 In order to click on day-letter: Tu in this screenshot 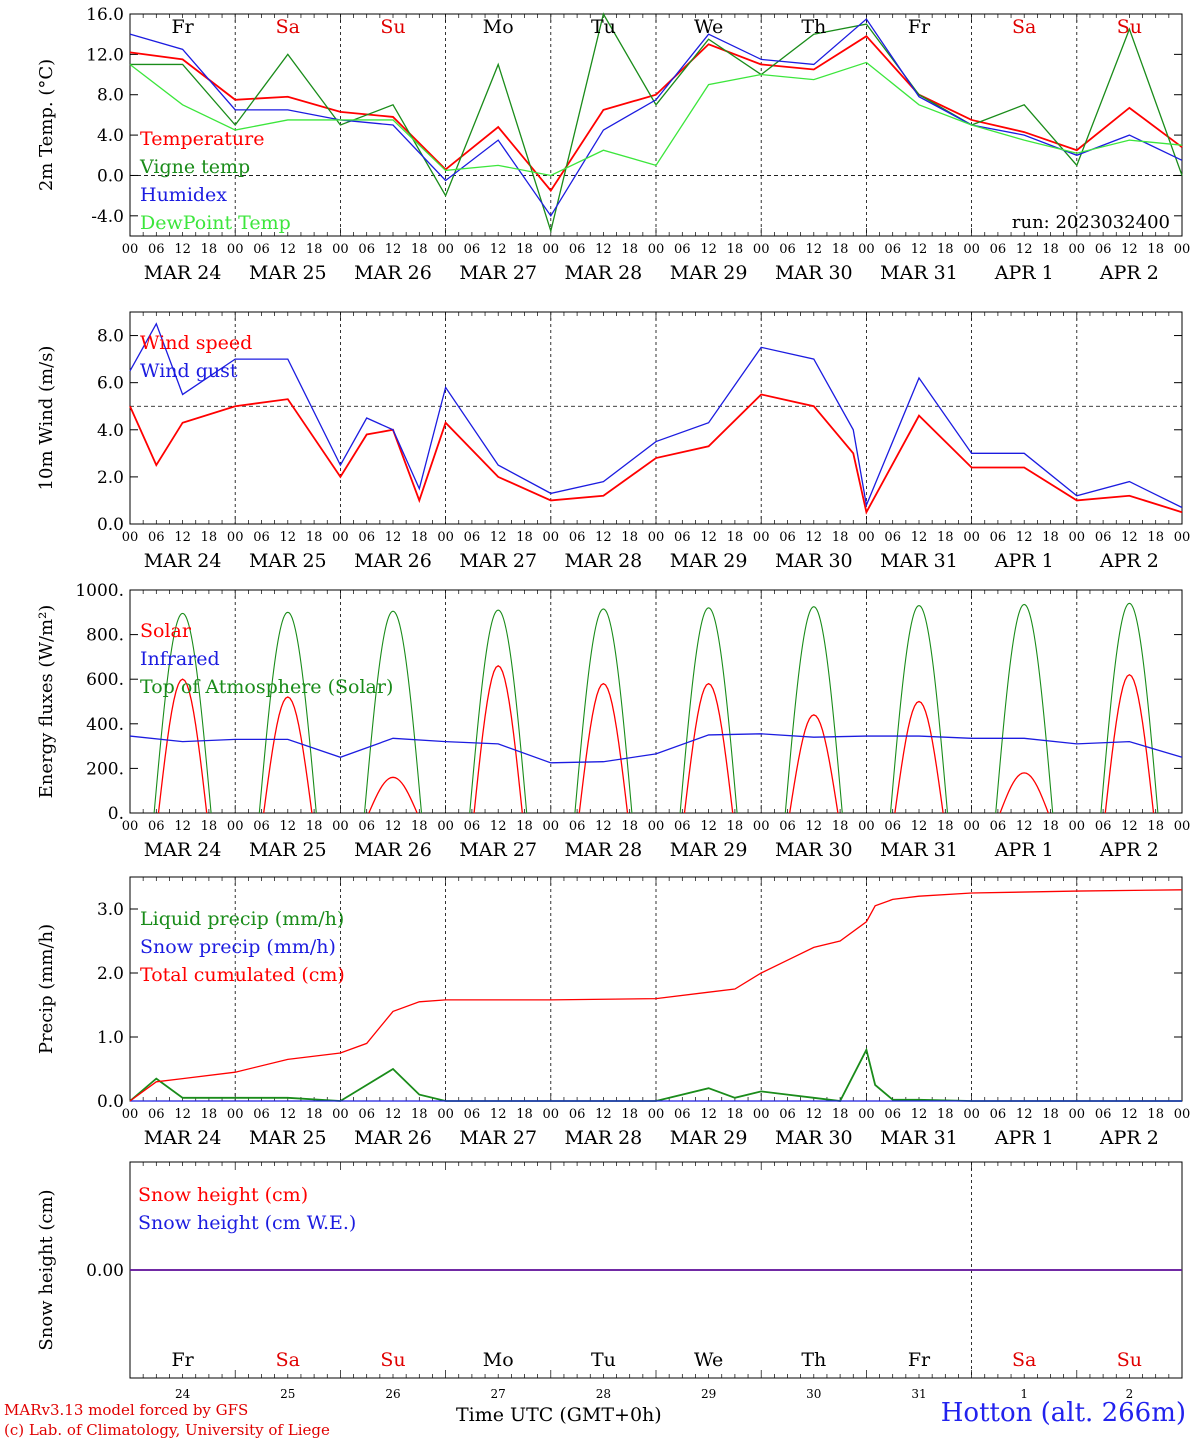, I will do `click(603, 27)`.